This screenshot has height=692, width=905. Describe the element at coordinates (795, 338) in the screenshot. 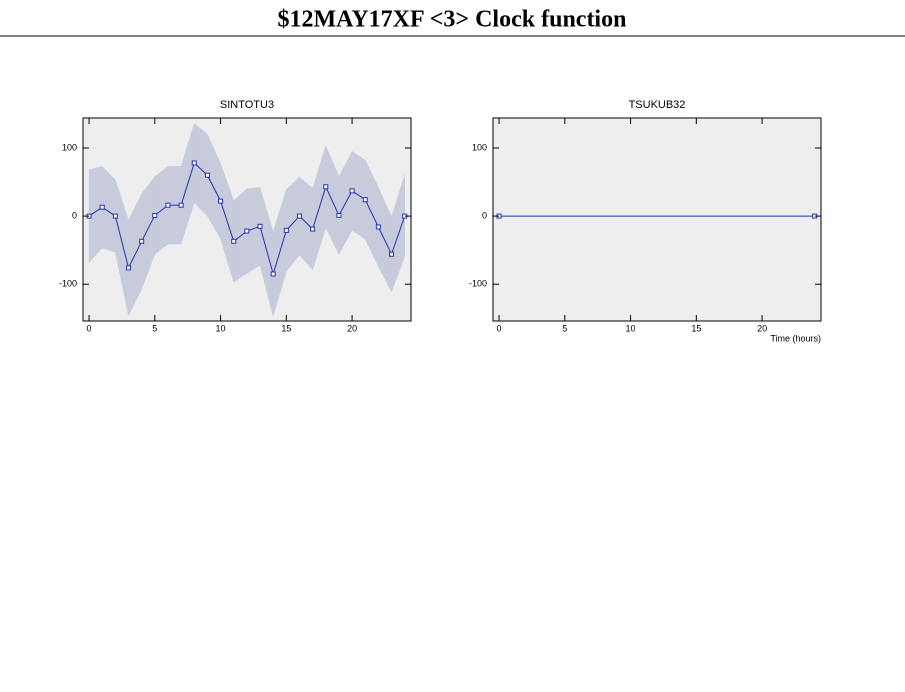

I see `x-axis-label: Time (hours)` at that location.